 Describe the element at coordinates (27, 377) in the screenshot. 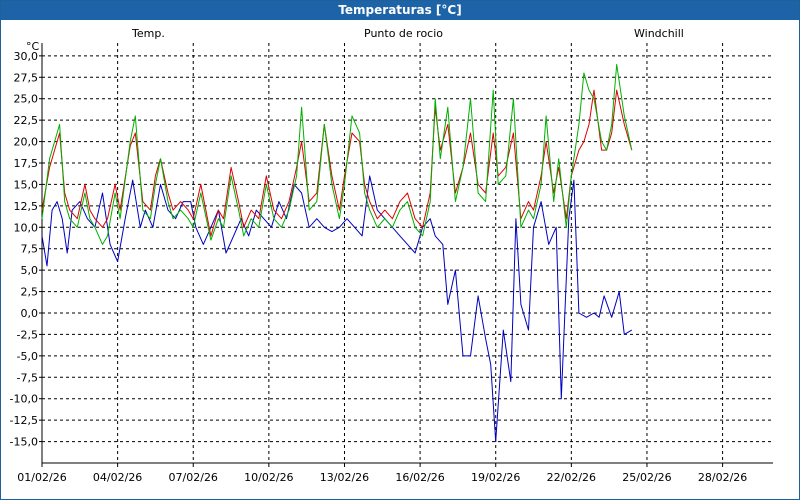

I see `y-tick-label: -7,5` at that location.